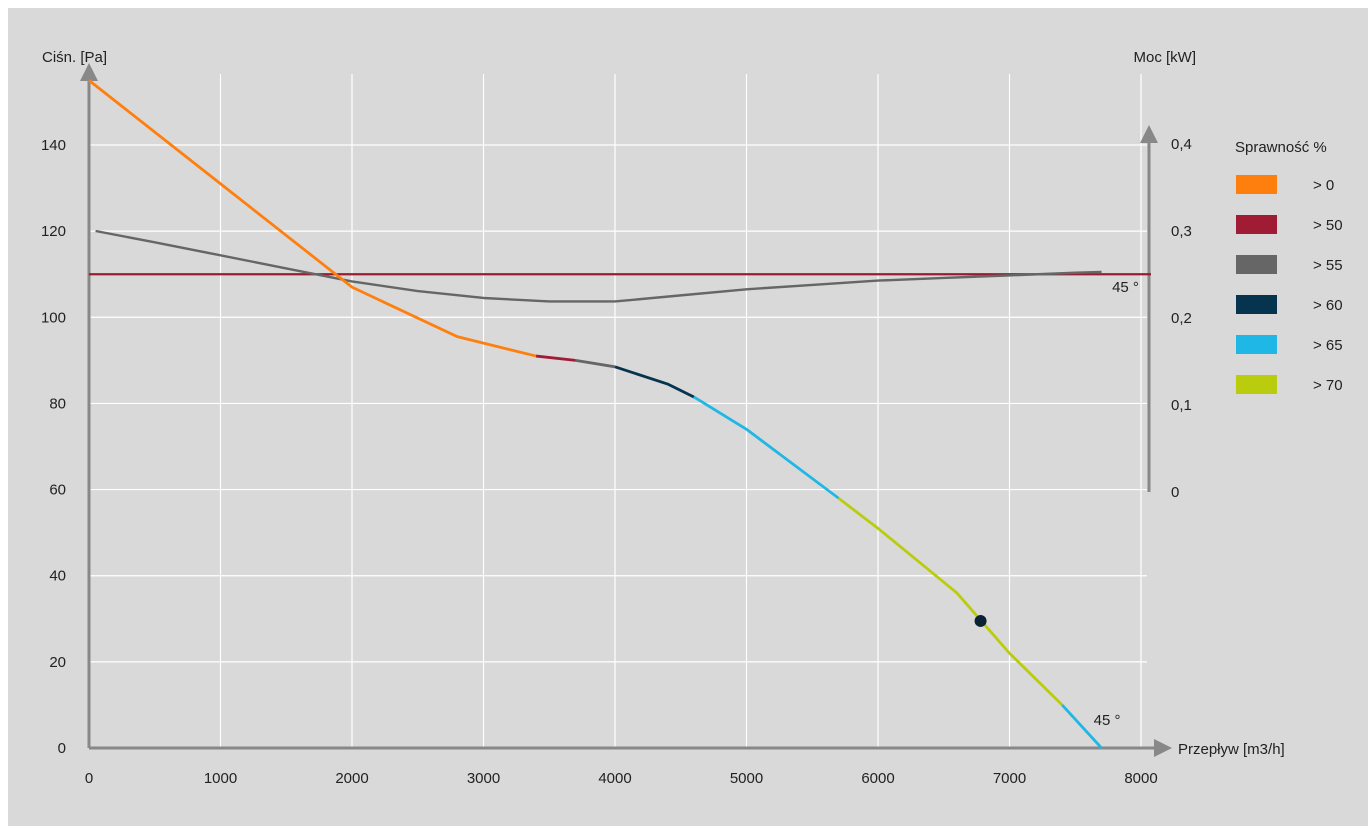 The height and width of the screenshot is (834, 1368). Describe the element at coordinates (614, 778) in the screenshot. I see `x-tick-label: 4000` at that location.